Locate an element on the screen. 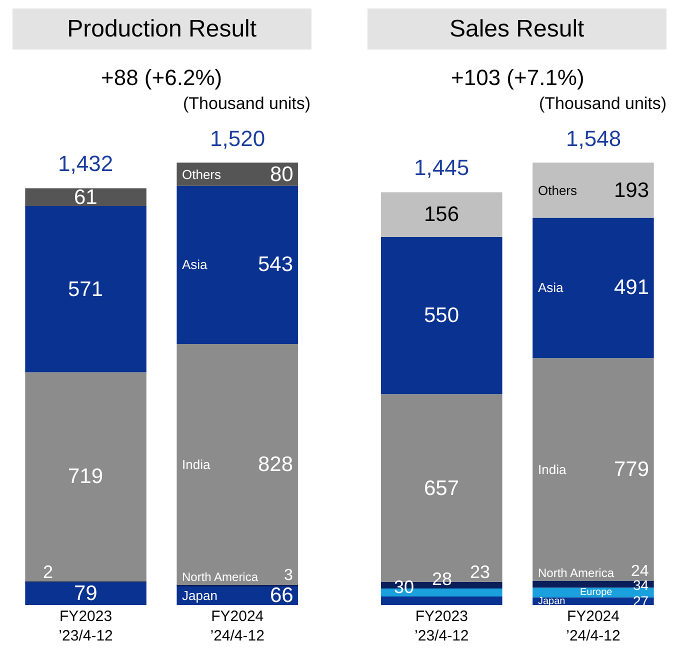 The image size is (679, 667). total-label: 1,548 is located at coordinates (594, 138).